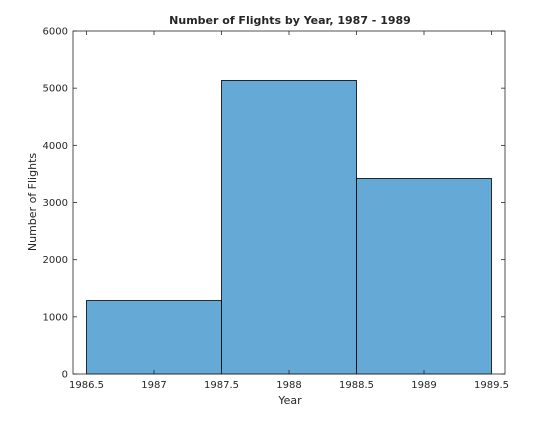 The image size is (560, 424). I want to click on x-tick-label: 1988.5, so click(356, 385).